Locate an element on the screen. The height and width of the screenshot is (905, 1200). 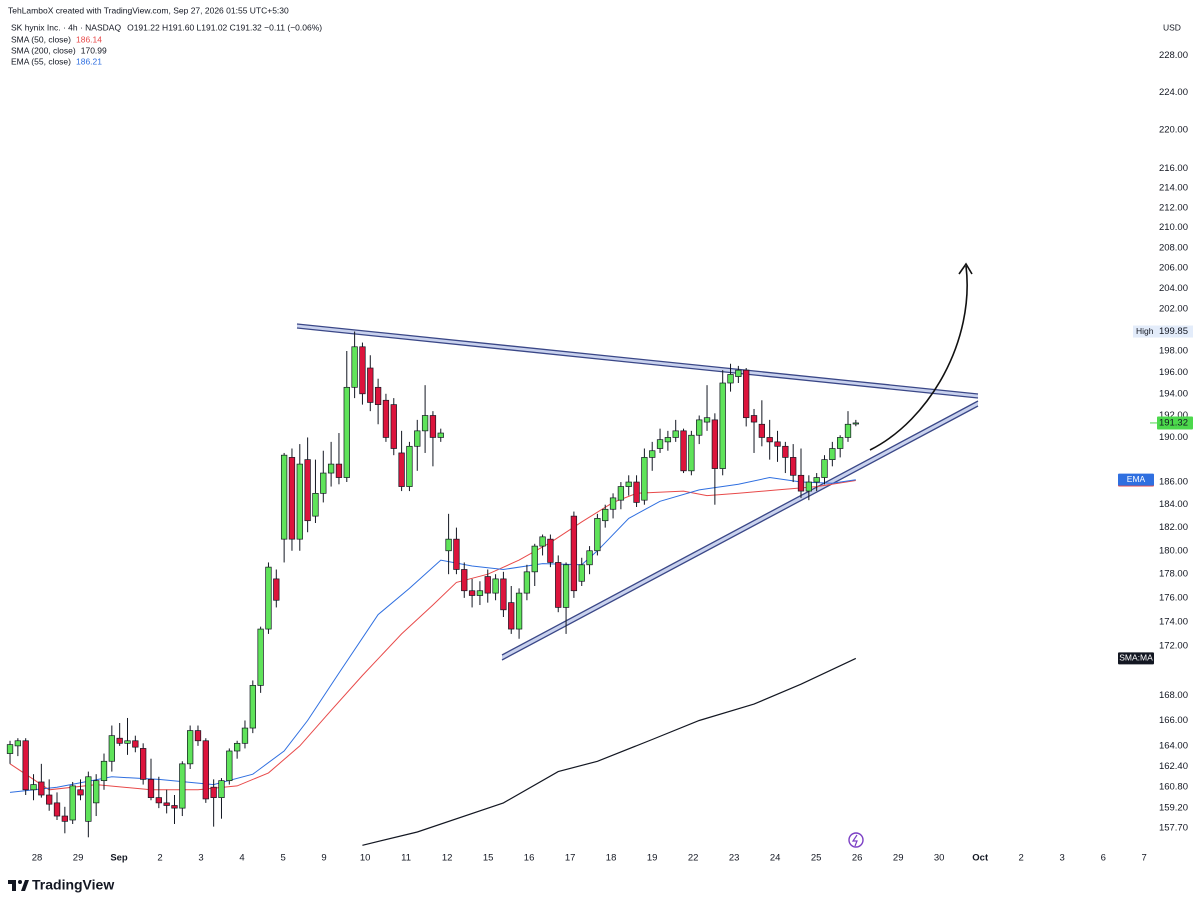
x-tick-label: 22 is located at coordinates (693, 858).